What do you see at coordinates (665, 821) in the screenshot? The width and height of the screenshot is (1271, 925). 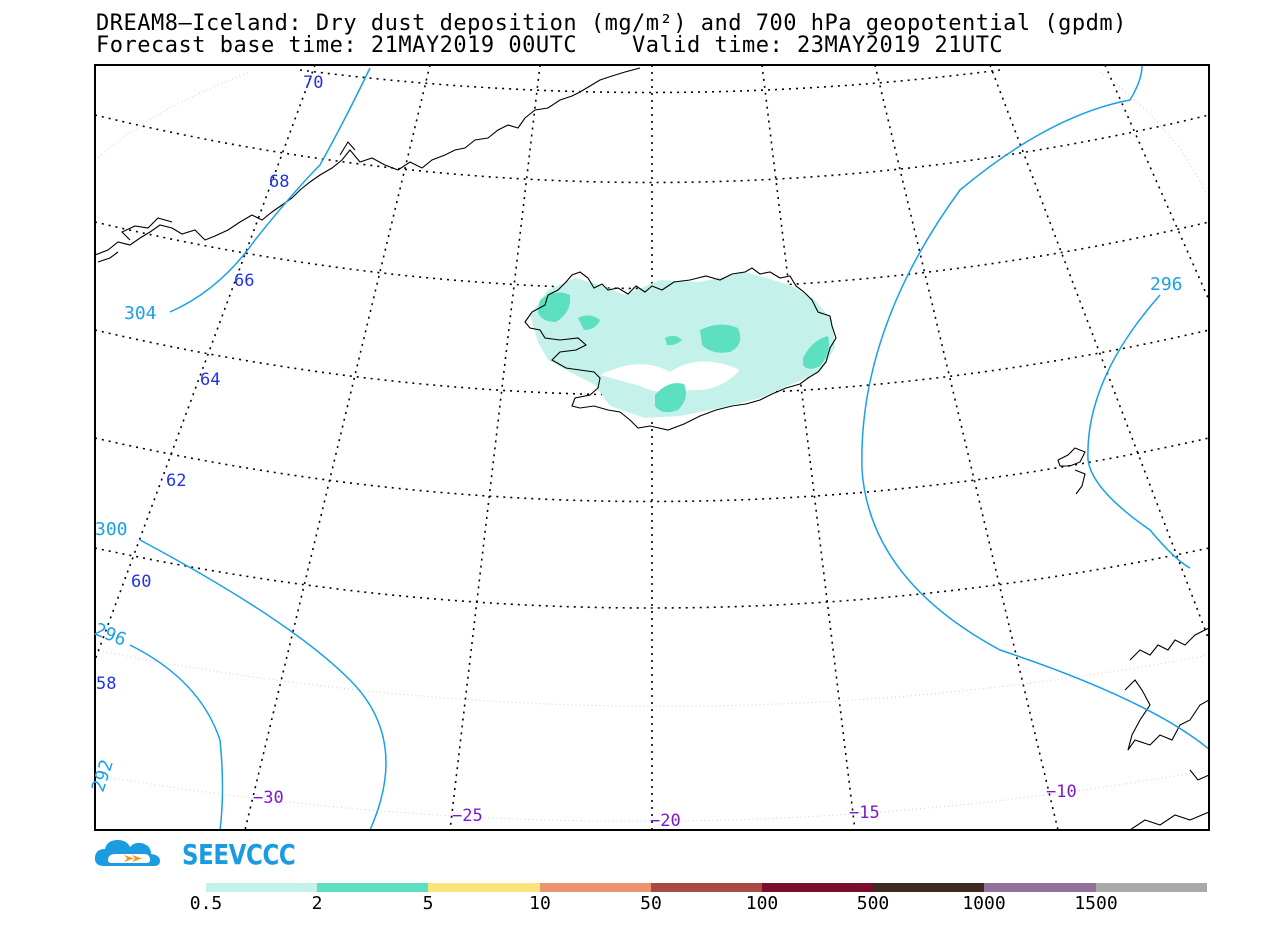 I see `longitude-label: −20` at bounding box center [665, 821].